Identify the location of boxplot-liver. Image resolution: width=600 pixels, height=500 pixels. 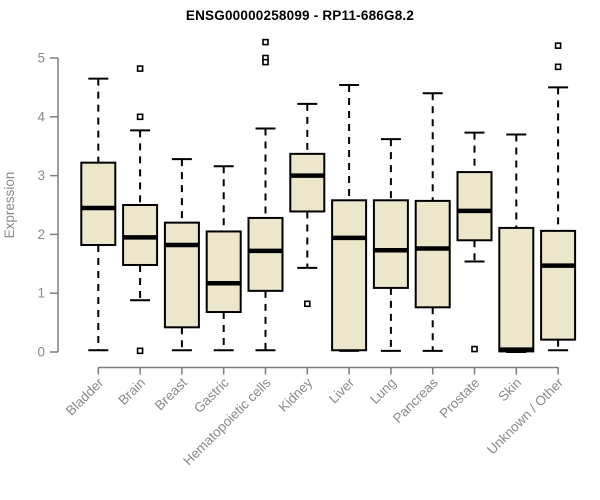
(349, 218).